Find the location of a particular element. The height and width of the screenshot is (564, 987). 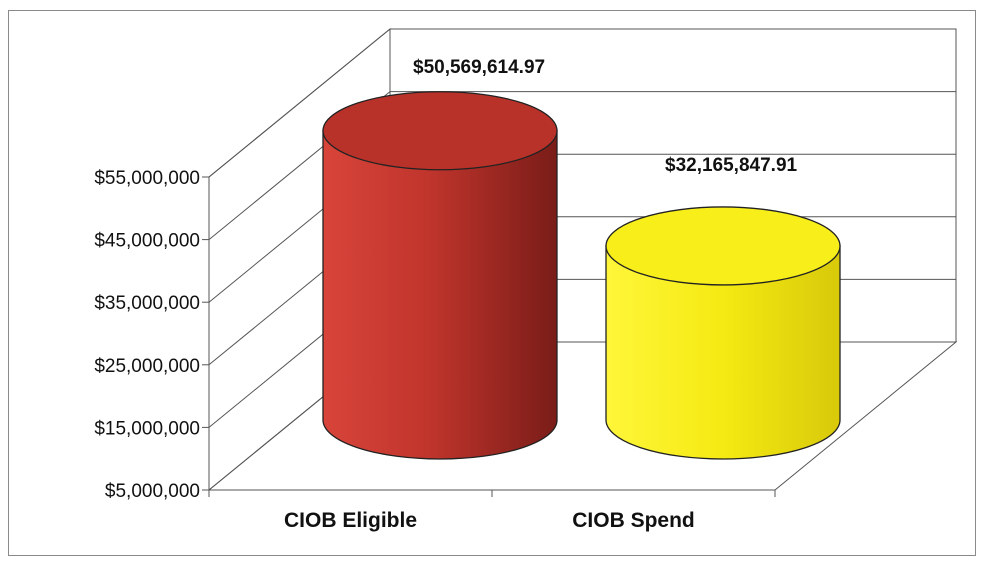

y-tick-label: $5,000,000 is located at coordinates (152, 491).